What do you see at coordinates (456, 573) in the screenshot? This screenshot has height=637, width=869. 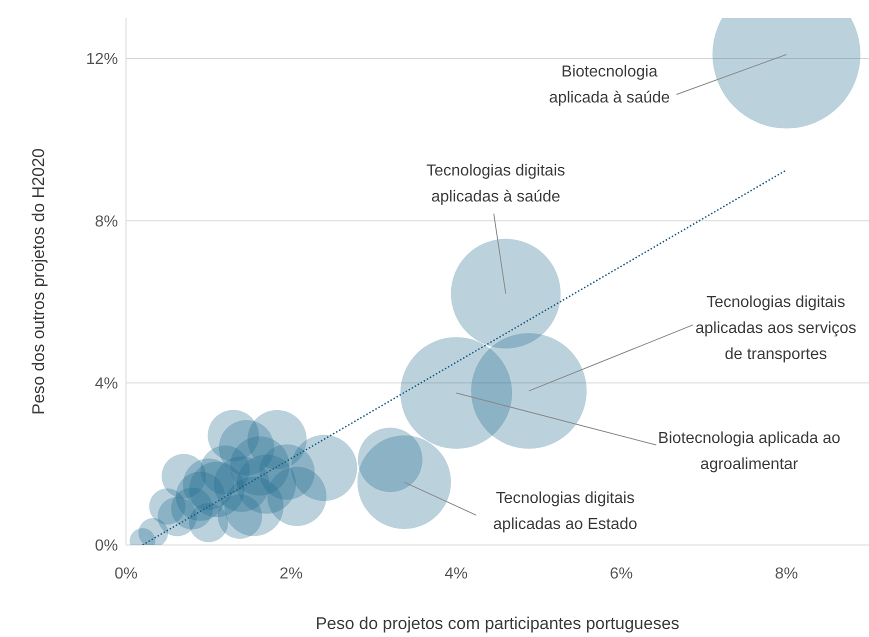 I see `x-tick-label: 4%` at bounding box center [456, 573].